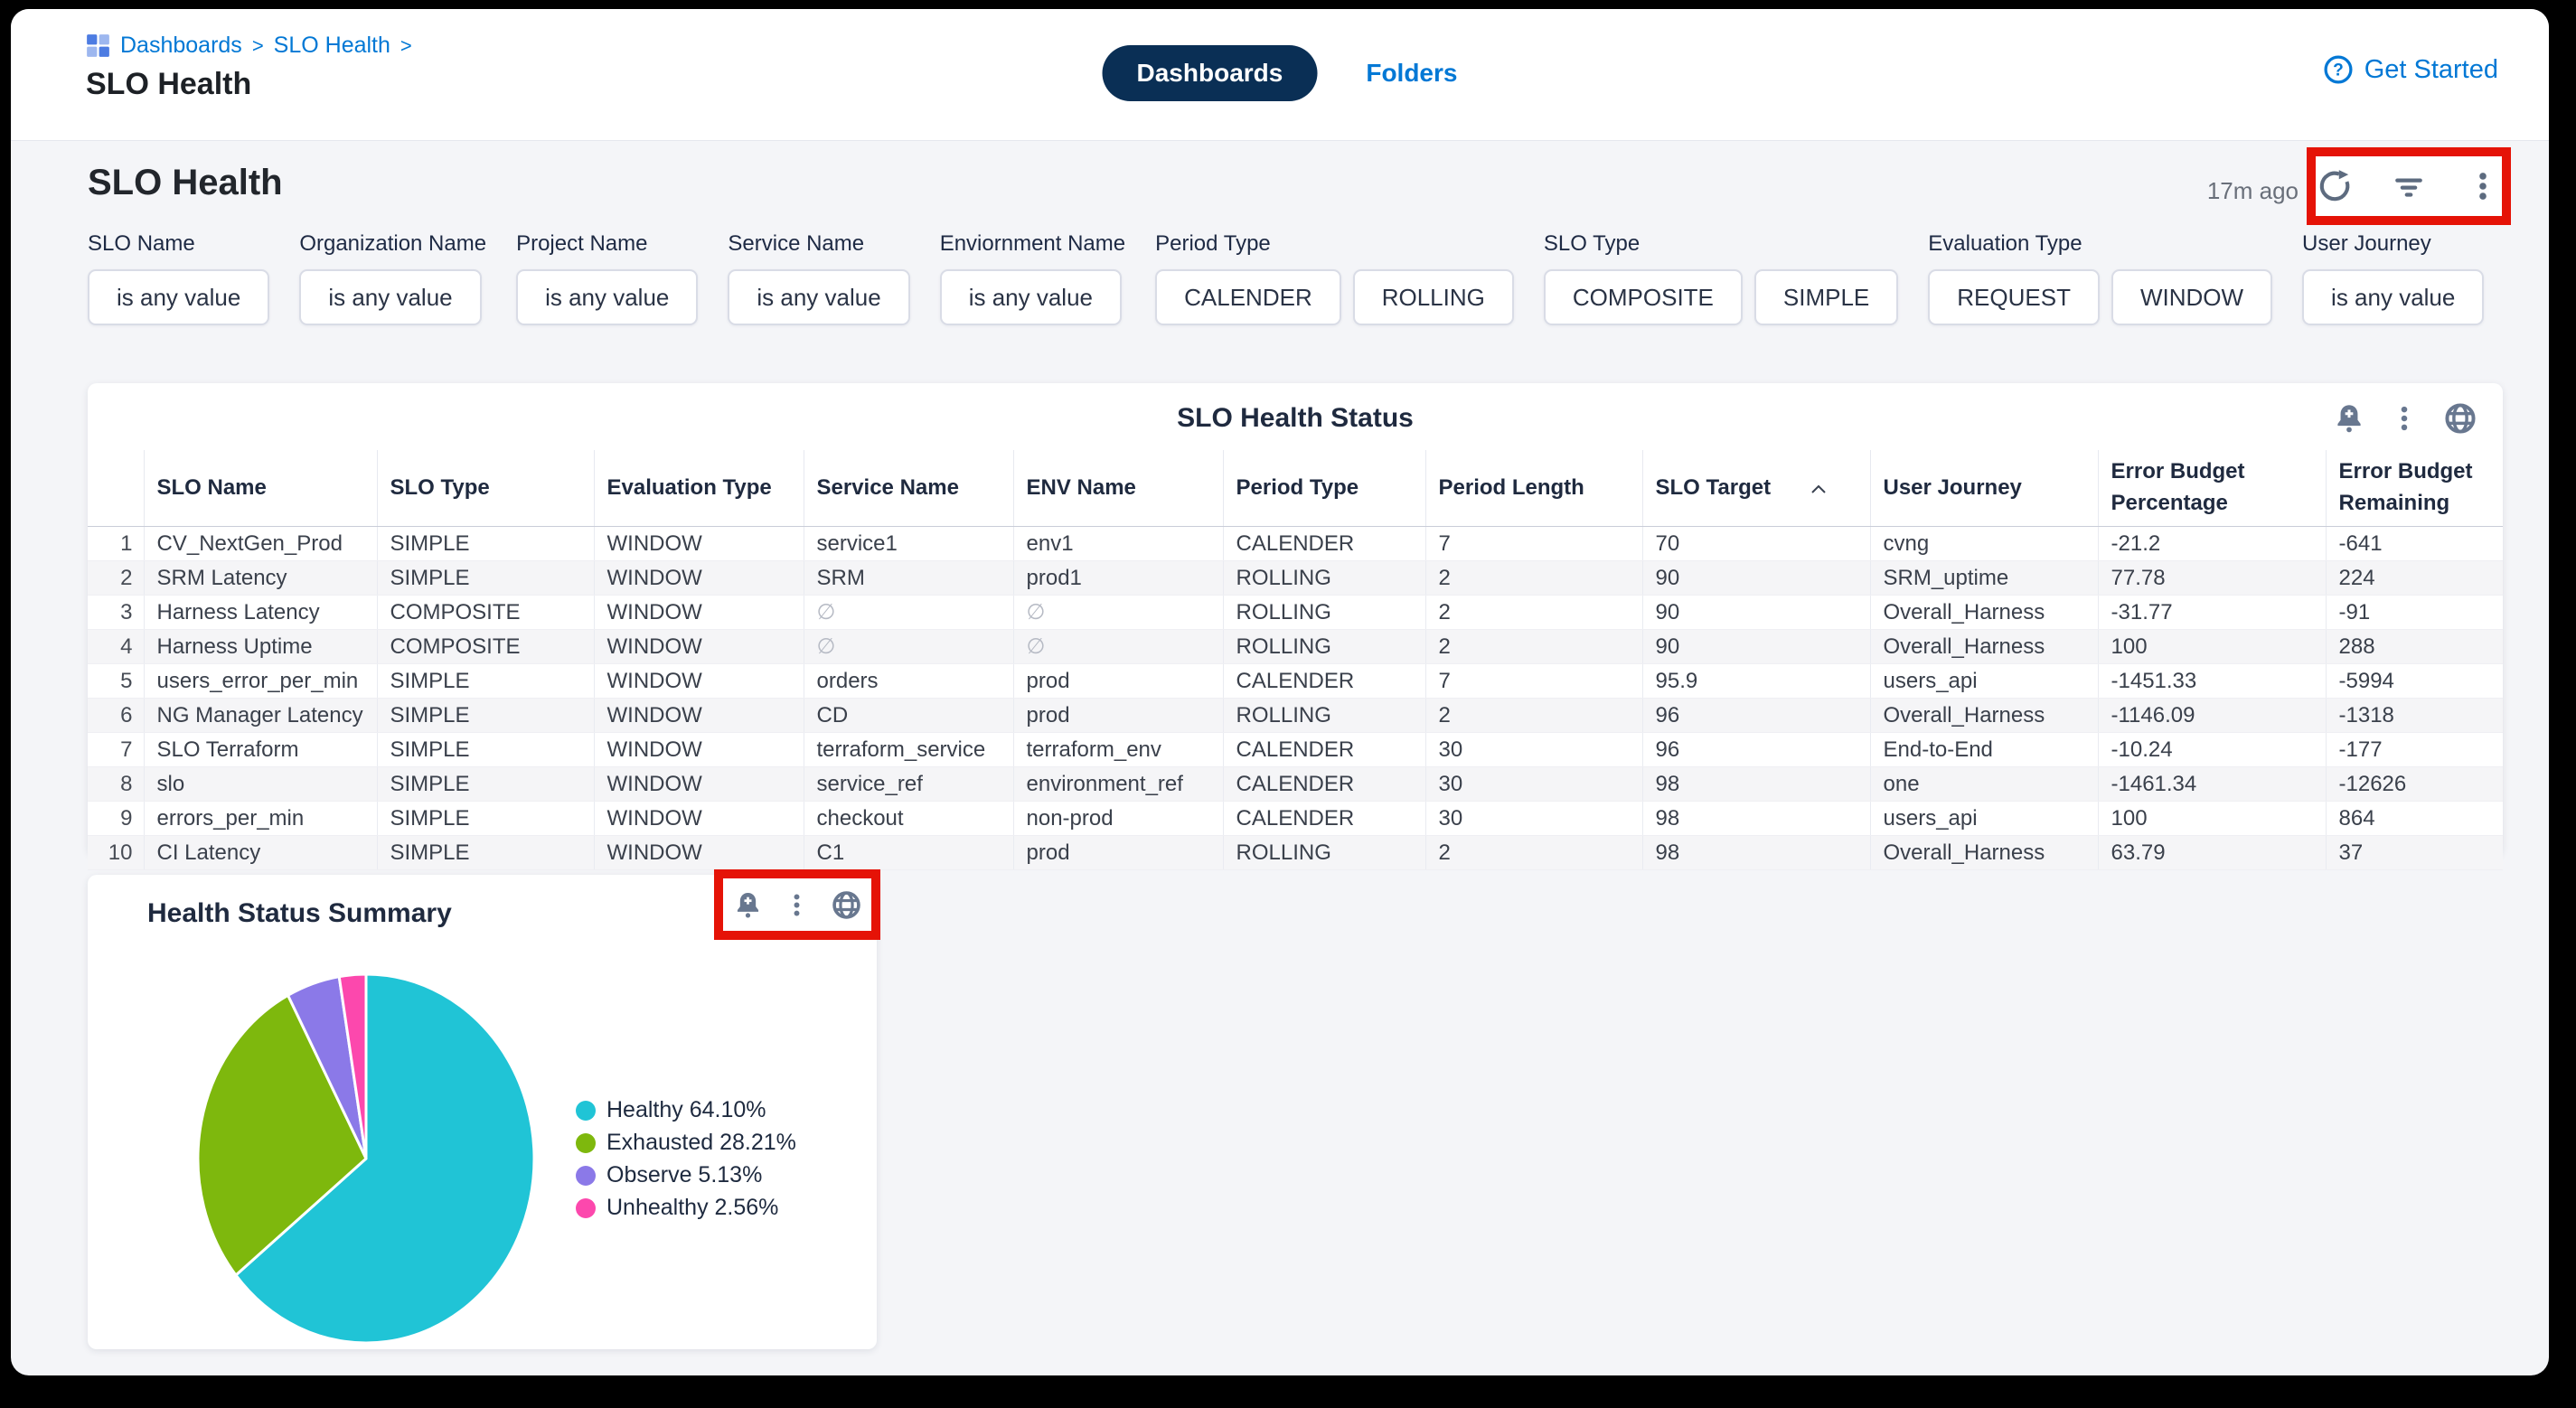 Image resolution: width=2576 pixels, height=1408 pixels. Describe the element at coordinates (1534, 818) in the screenshot. I see `table-cell: 30` at that location.